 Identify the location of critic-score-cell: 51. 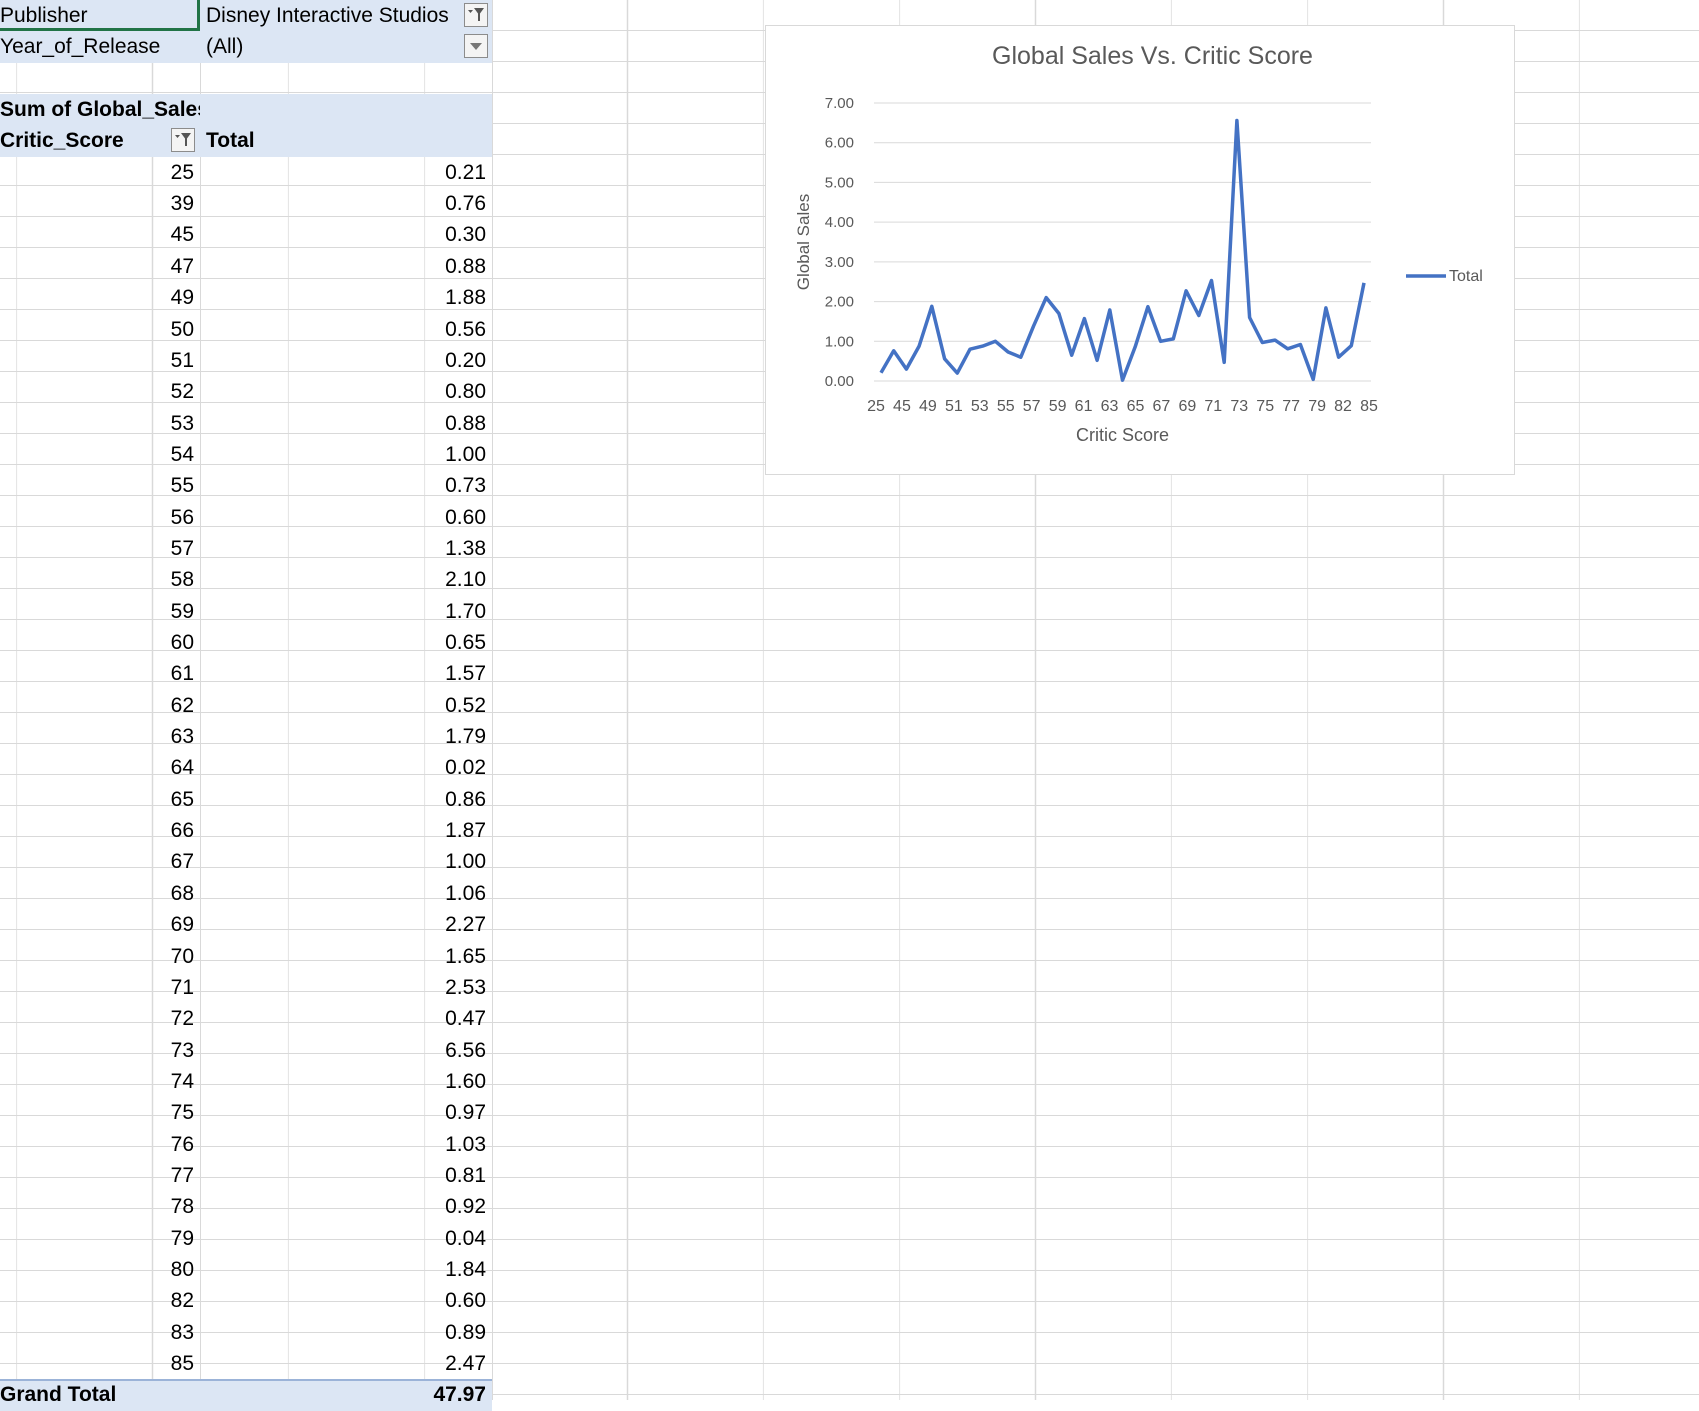
(100, 360).